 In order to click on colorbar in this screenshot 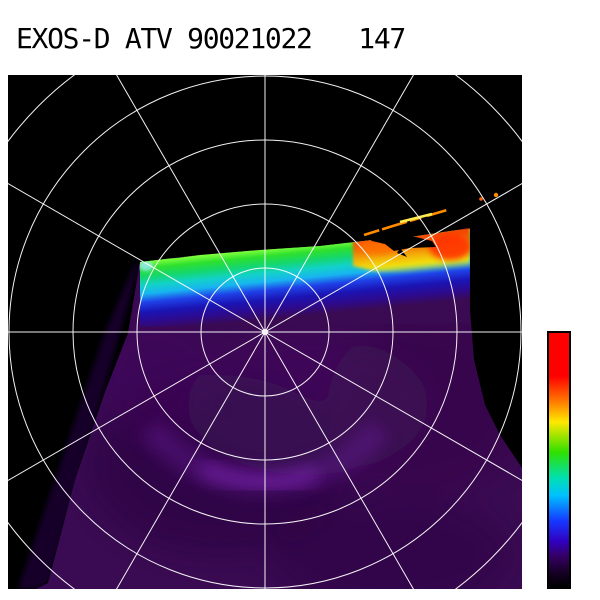, I will do `click(559, 460)`.